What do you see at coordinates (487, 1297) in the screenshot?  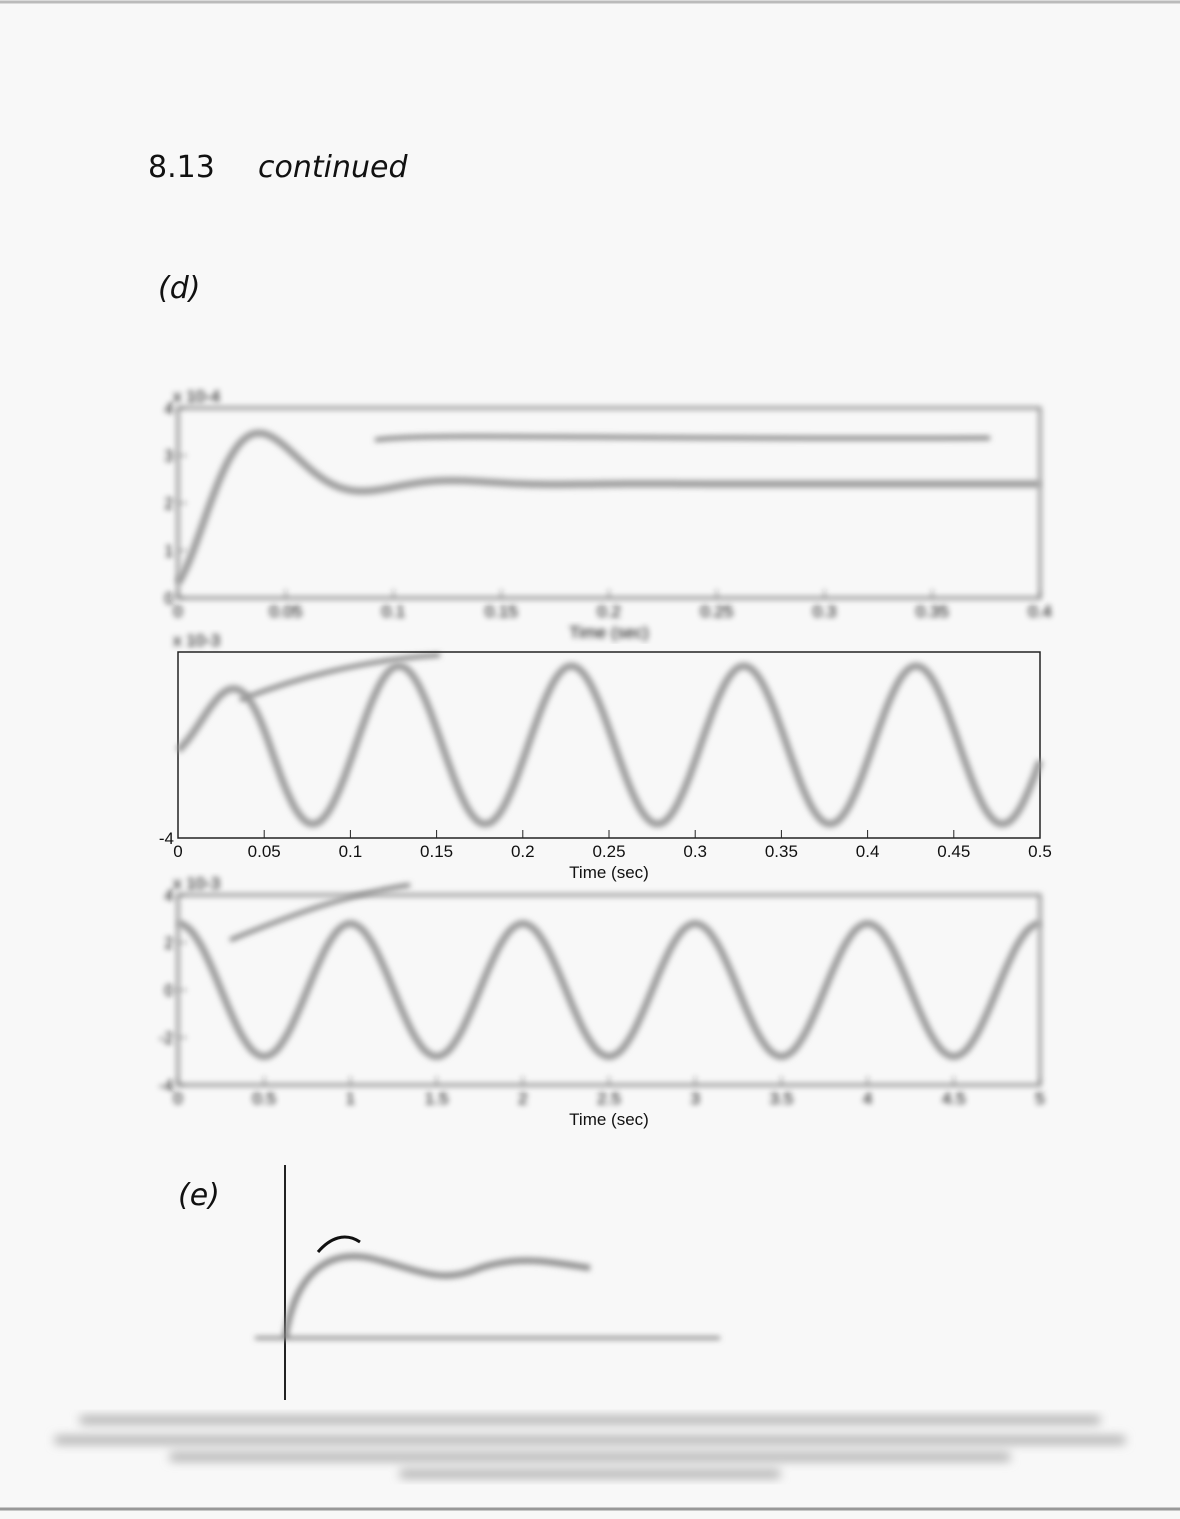 I see `blurred-plot` at bounding box center [487, 1297].